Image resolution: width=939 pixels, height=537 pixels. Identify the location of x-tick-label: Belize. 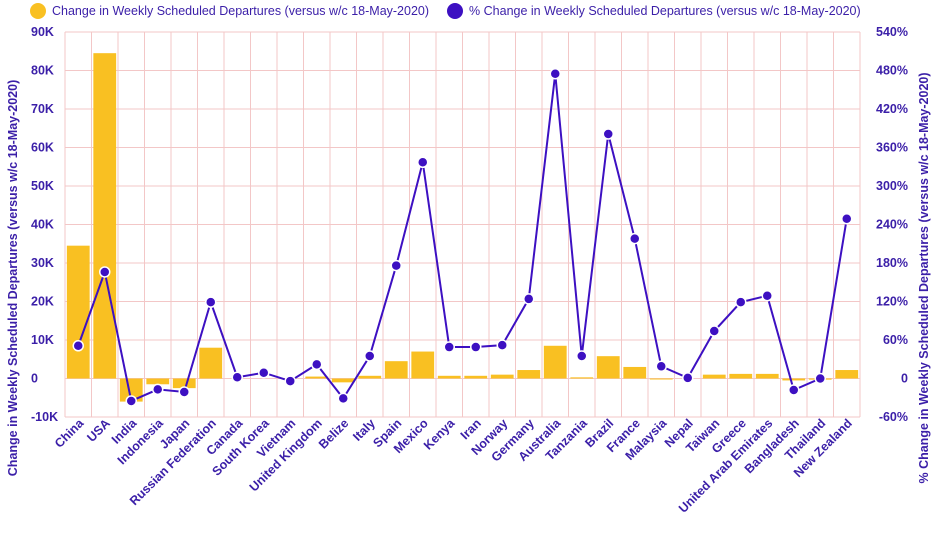
(333, 433).